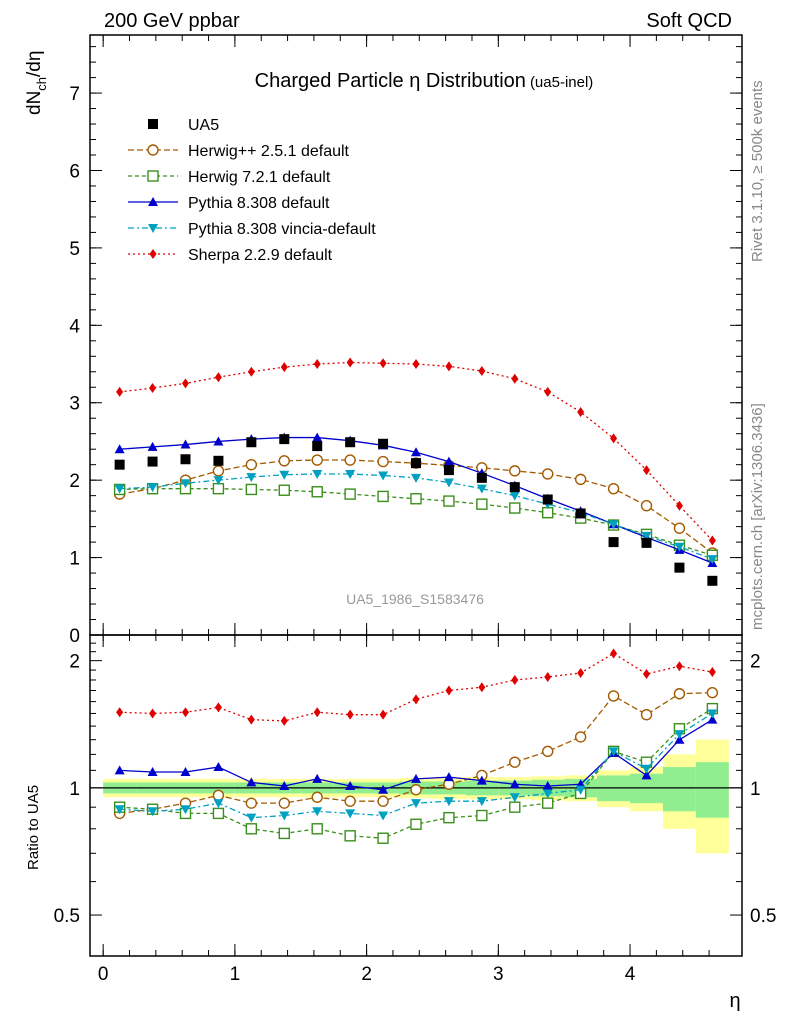 This screenshot has height=1024, width=786. What do you see at coordinates (260, 255) in the screenshot?
I see `legend-label-sherpa: Sherpa 2.2.9 default` at bounding box center [260, 255].